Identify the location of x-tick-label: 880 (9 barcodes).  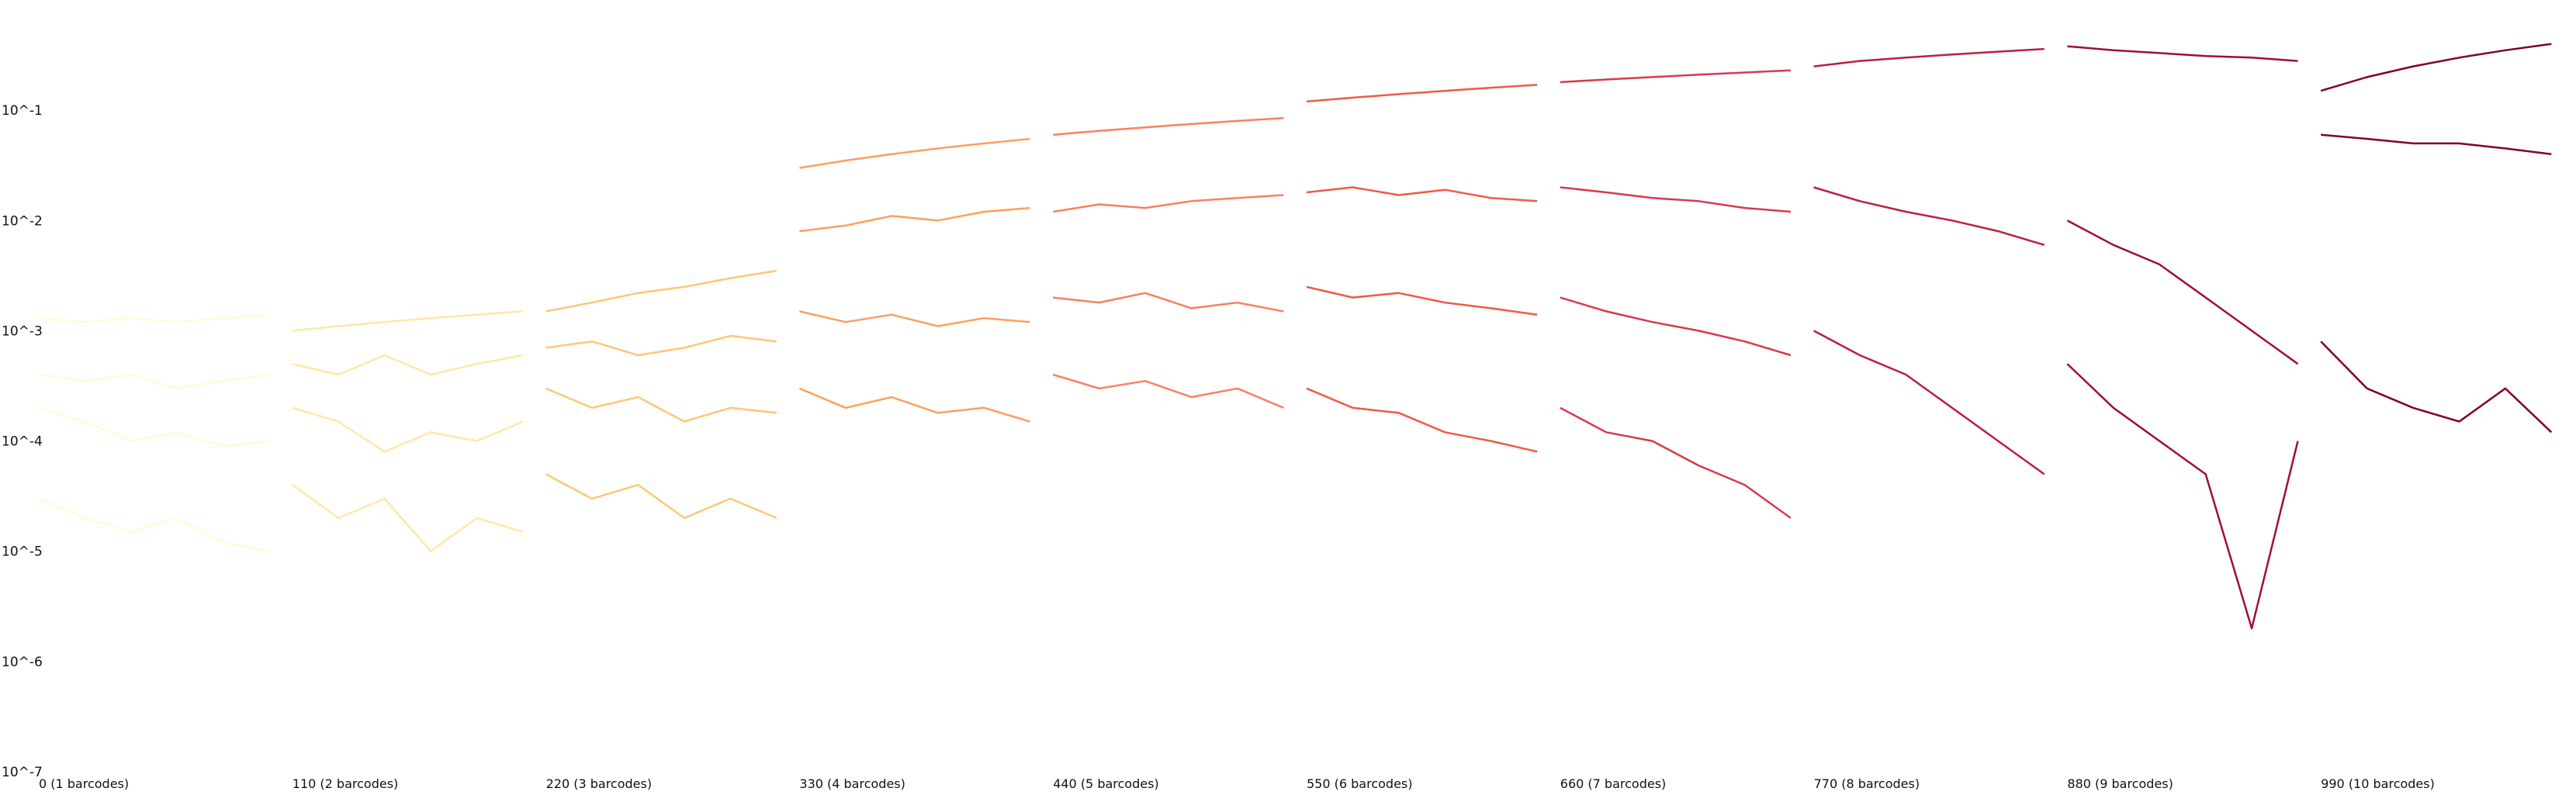
(2120, 783).